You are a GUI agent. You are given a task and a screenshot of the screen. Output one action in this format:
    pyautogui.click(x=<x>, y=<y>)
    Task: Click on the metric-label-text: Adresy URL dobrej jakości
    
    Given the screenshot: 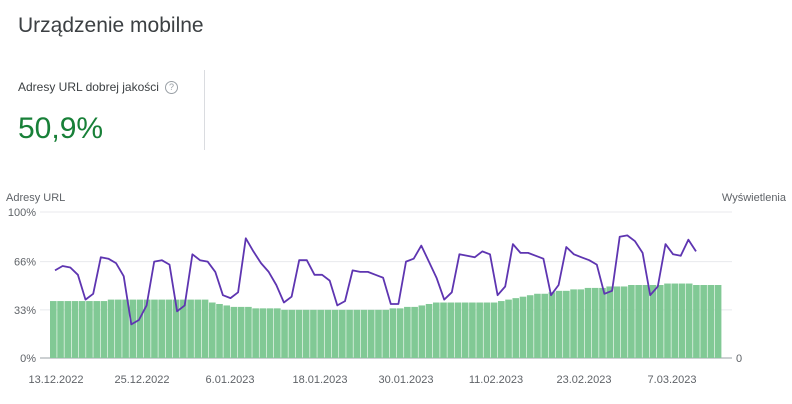 What is the action you would take?
    pyautogui.click(x=88, y=87)
    